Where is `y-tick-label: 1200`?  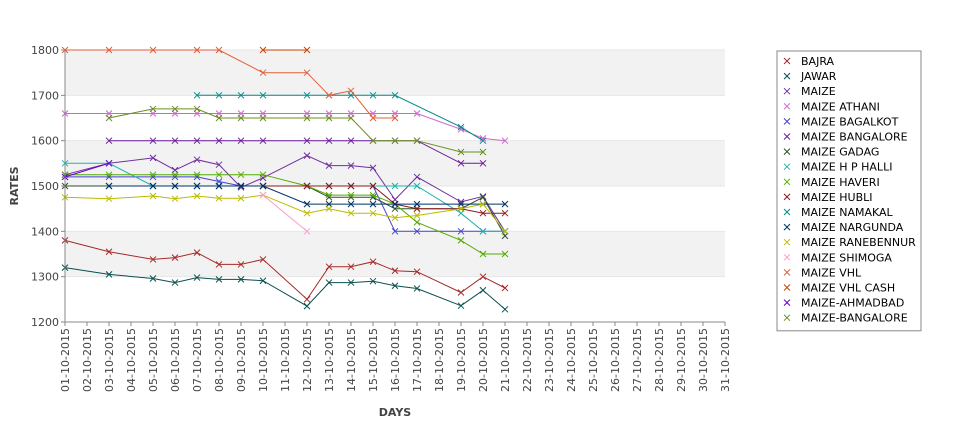 y-tick-label: 1200 is located at coordinates (45, 322).